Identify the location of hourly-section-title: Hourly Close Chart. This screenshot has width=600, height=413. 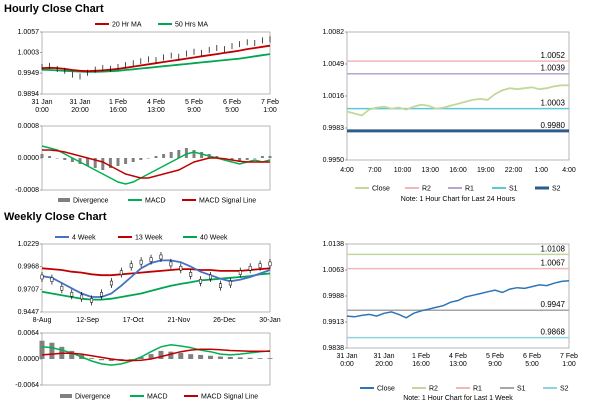
(54, 9).